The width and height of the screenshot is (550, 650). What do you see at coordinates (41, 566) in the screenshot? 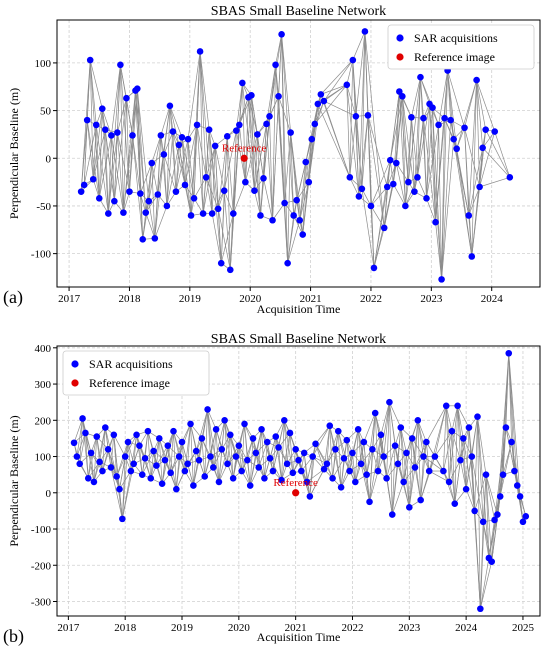
I see `y-tick-label: -200` at bounding box center [41, 566].